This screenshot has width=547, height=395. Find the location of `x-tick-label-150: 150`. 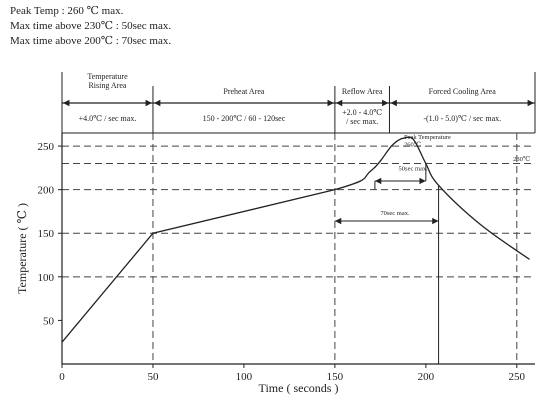

x-tick-label-150: 150 is located at coordinates (335, 377).